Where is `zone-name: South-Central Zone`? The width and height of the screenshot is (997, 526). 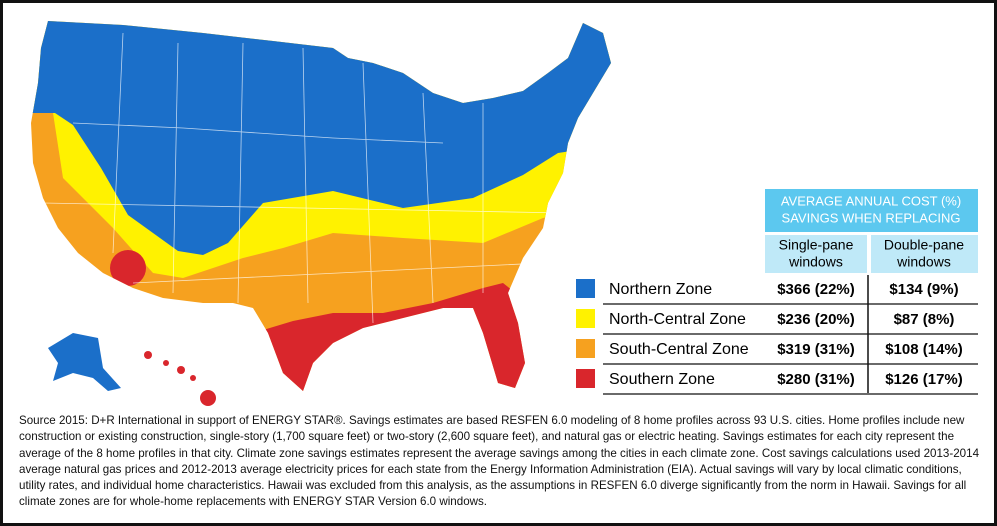 zone-name: South-Central Zone is located at coordinates (679, 349).